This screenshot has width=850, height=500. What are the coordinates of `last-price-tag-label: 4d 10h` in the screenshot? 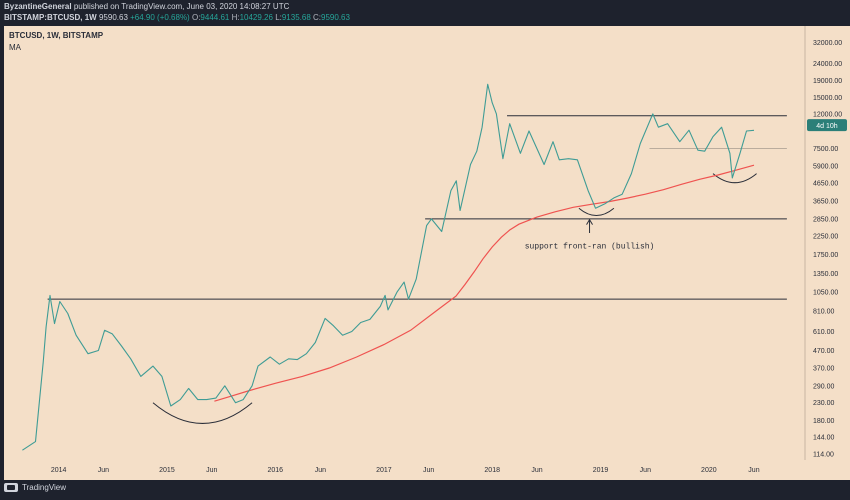 It's located at (827, 126).